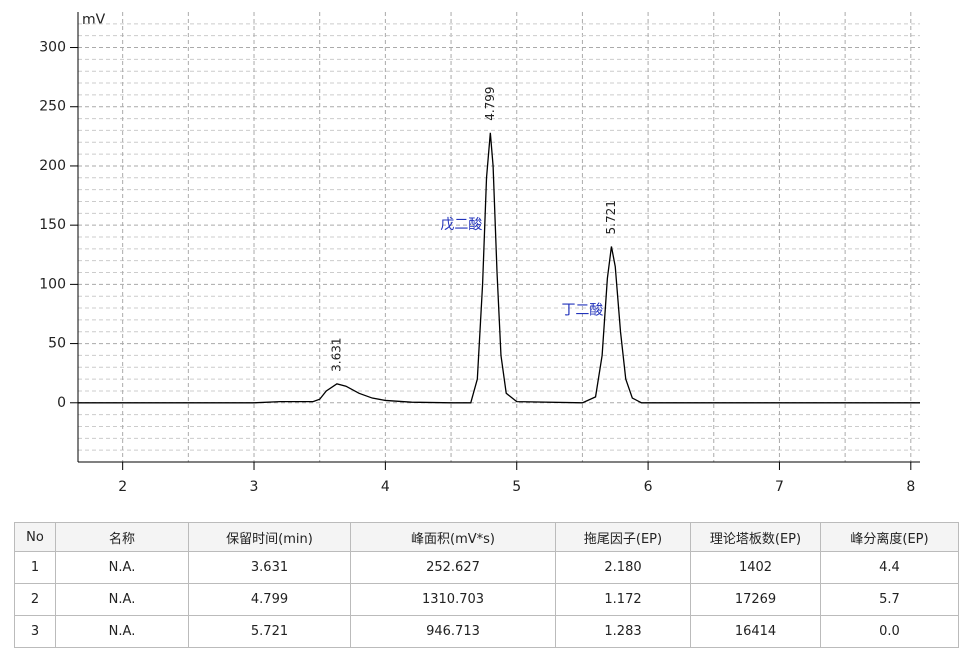 Image resolution: width=976 pixels, height=648 pixels. What do you see at coordinates (623, 537) in the screenshot?
I see `header-cell: 拖尾因子(EP)` at bounding box center [623, 537].